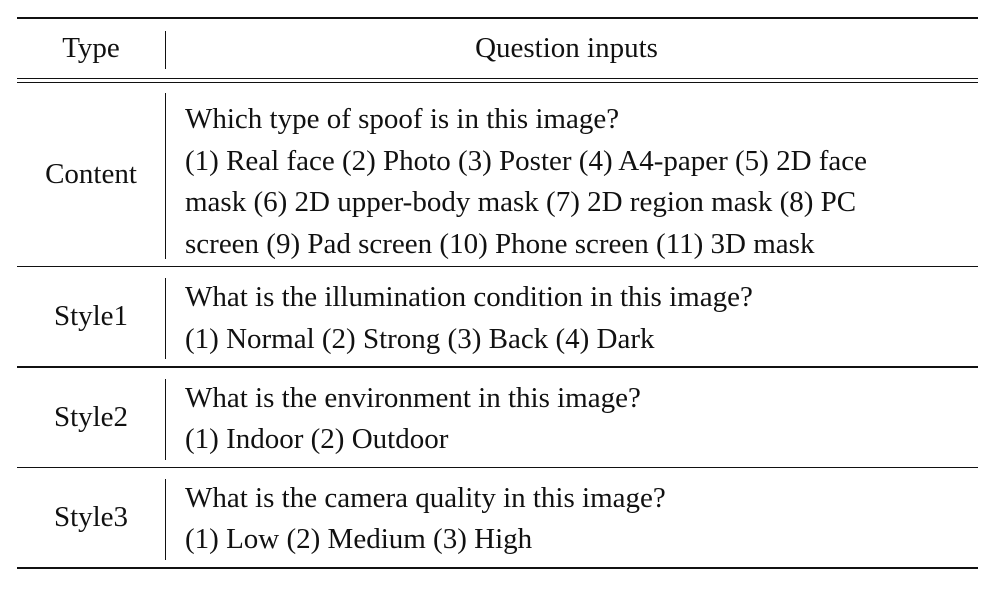  Describe the element at coordinates (91, 416) in the screenshot. I see `row-type-label: Style2` at that location.